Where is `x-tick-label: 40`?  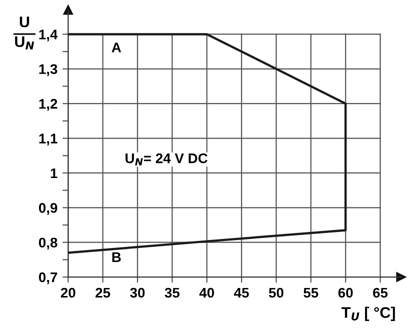 x-tick-label: 40 is located at coordinates (206, 293).